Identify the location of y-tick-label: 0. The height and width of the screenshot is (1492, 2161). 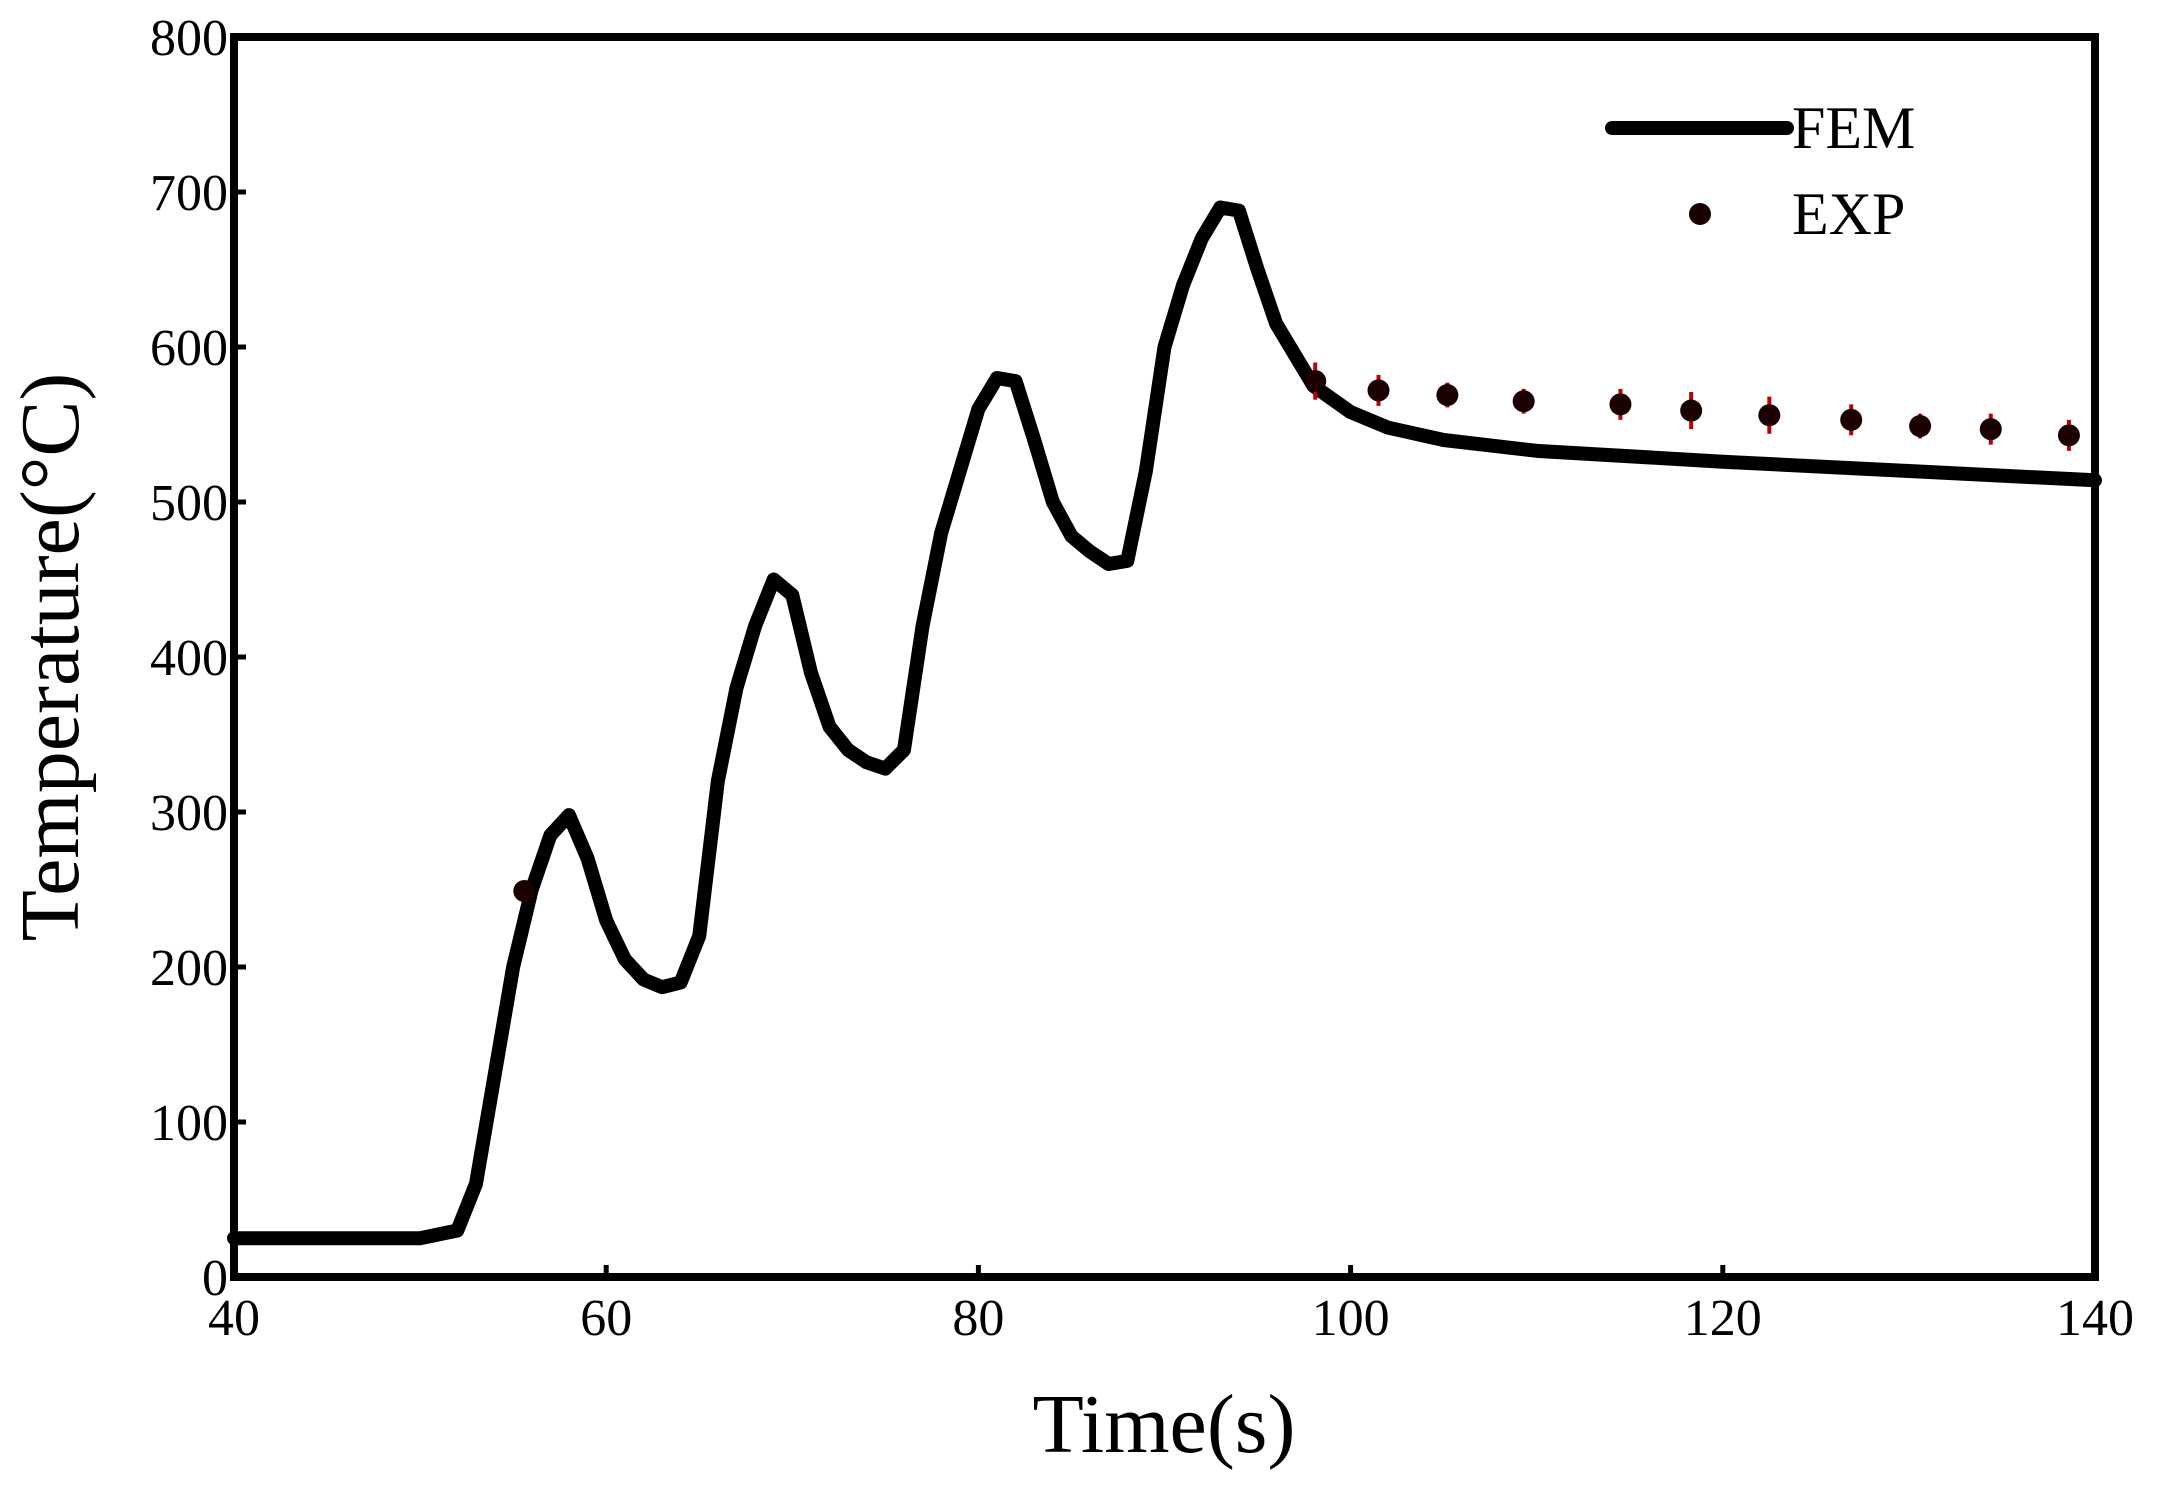
(215, 1278).